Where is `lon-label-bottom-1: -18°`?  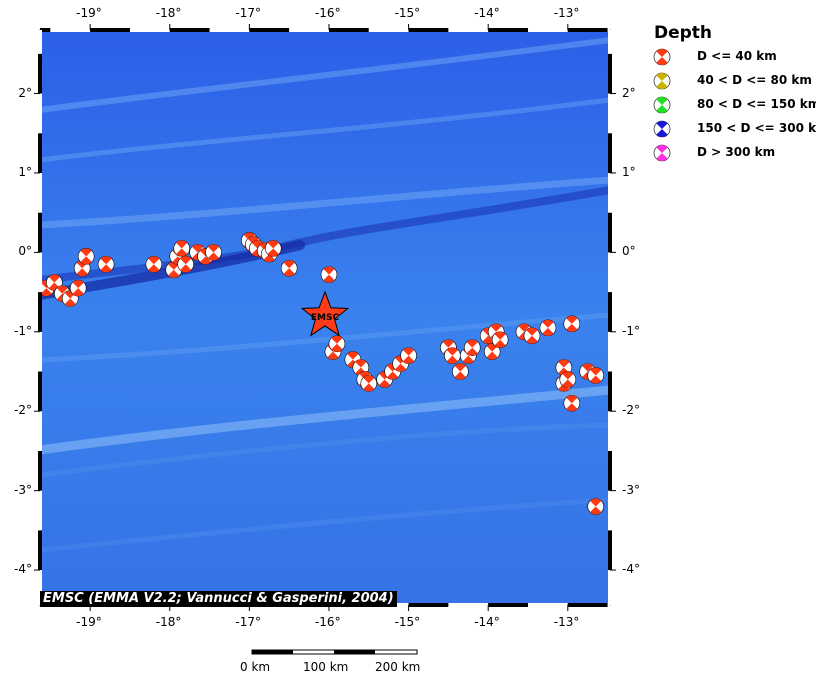
lon-label-bottom-1: -18° is located at coordinates (168, 622).